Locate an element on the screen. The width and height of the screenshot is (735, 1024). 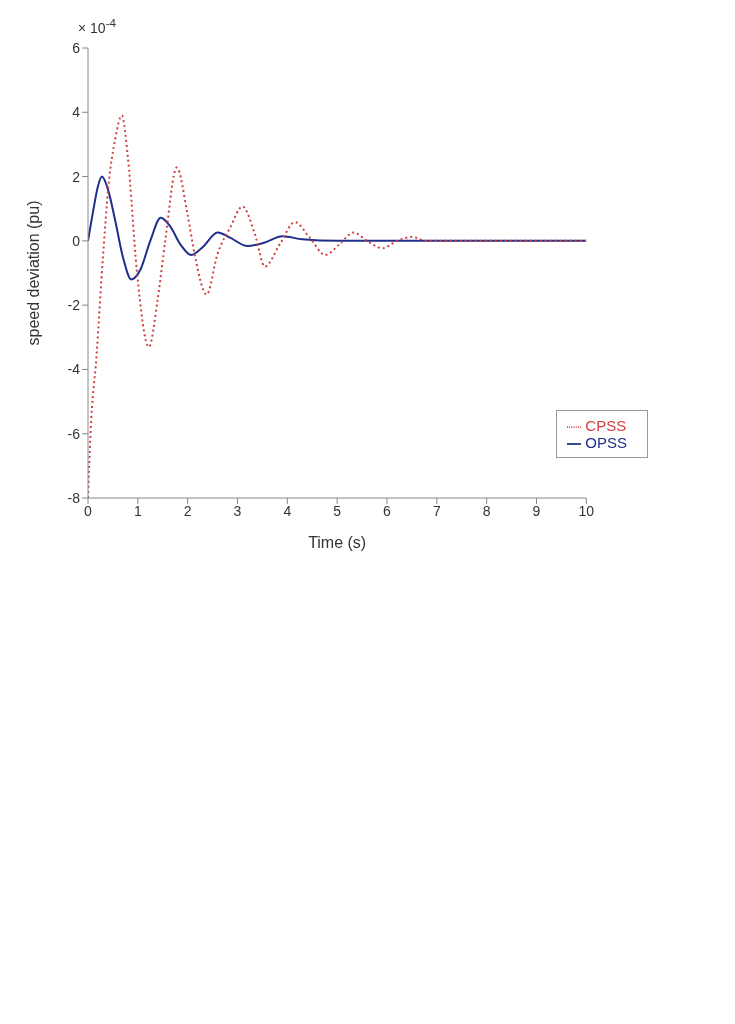
y-axis-title: speed deviation (pu) is located at coordinates (33, 273).